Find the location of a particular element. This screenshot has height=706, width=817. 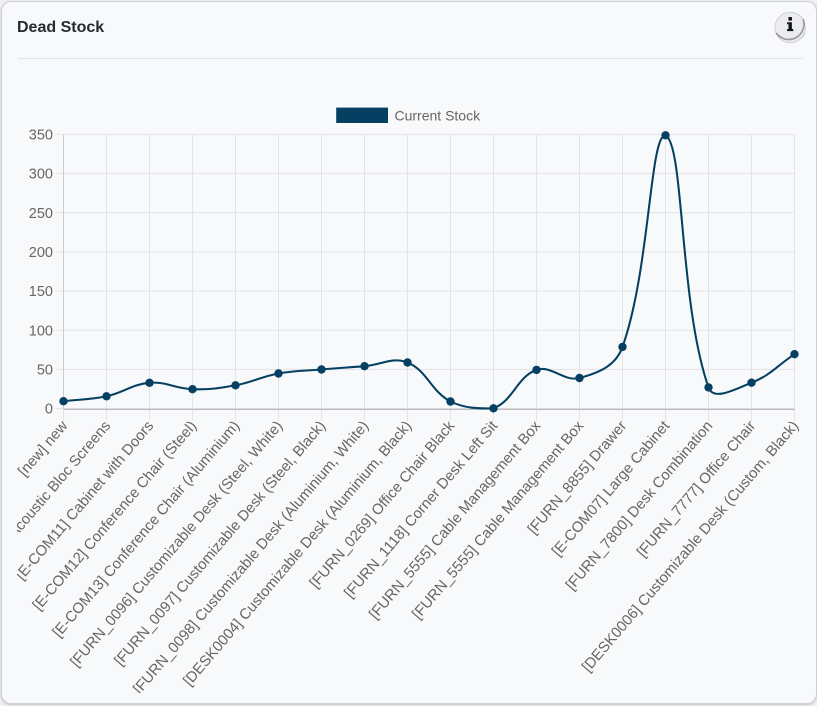

svg-text: 0 is located at coordinates (49, 410).